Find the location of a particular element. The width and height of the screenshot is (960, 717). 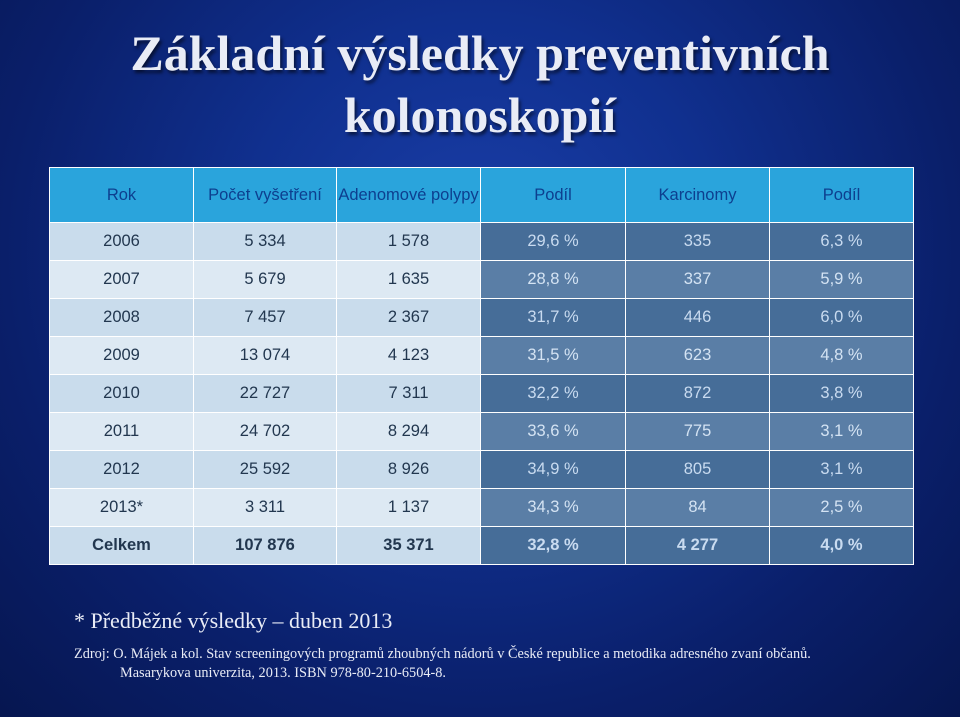

cell-exam-count: 7 457 is located at coordinates (265, 317).